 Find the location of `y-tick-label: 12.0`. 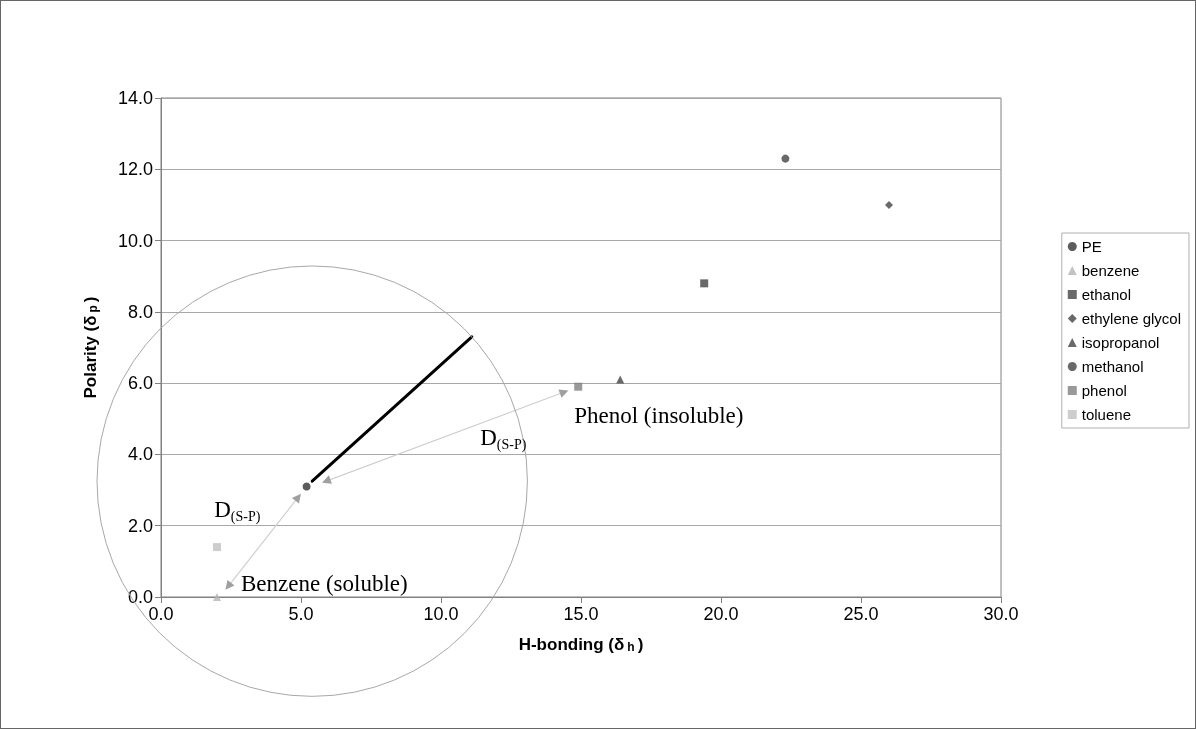

y-tick-label: 12.0 is located at coordinates (135, 169).